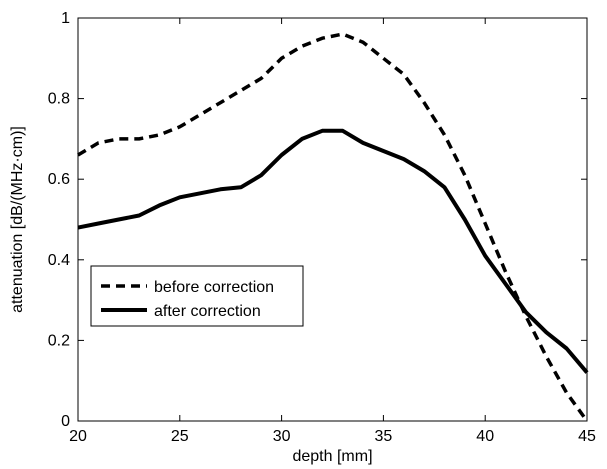 Image resolution: width=607 pixels, height=469 pixels. Describe the element at coordinates (587, 436) in the screenshot. I see `x-tick-label: 45` at that location.